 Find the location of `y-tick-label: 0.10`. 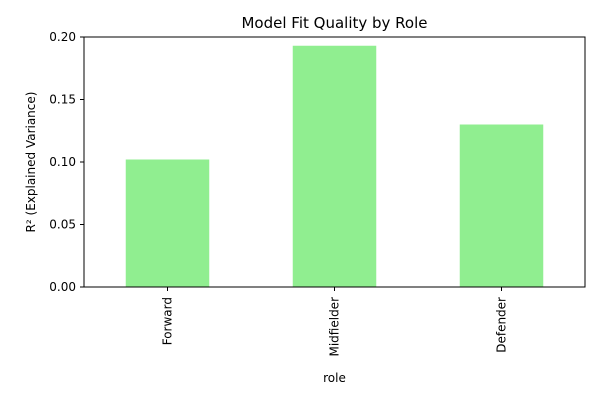

y-tick-label: 0.10 is located at coordinates (62, 162).